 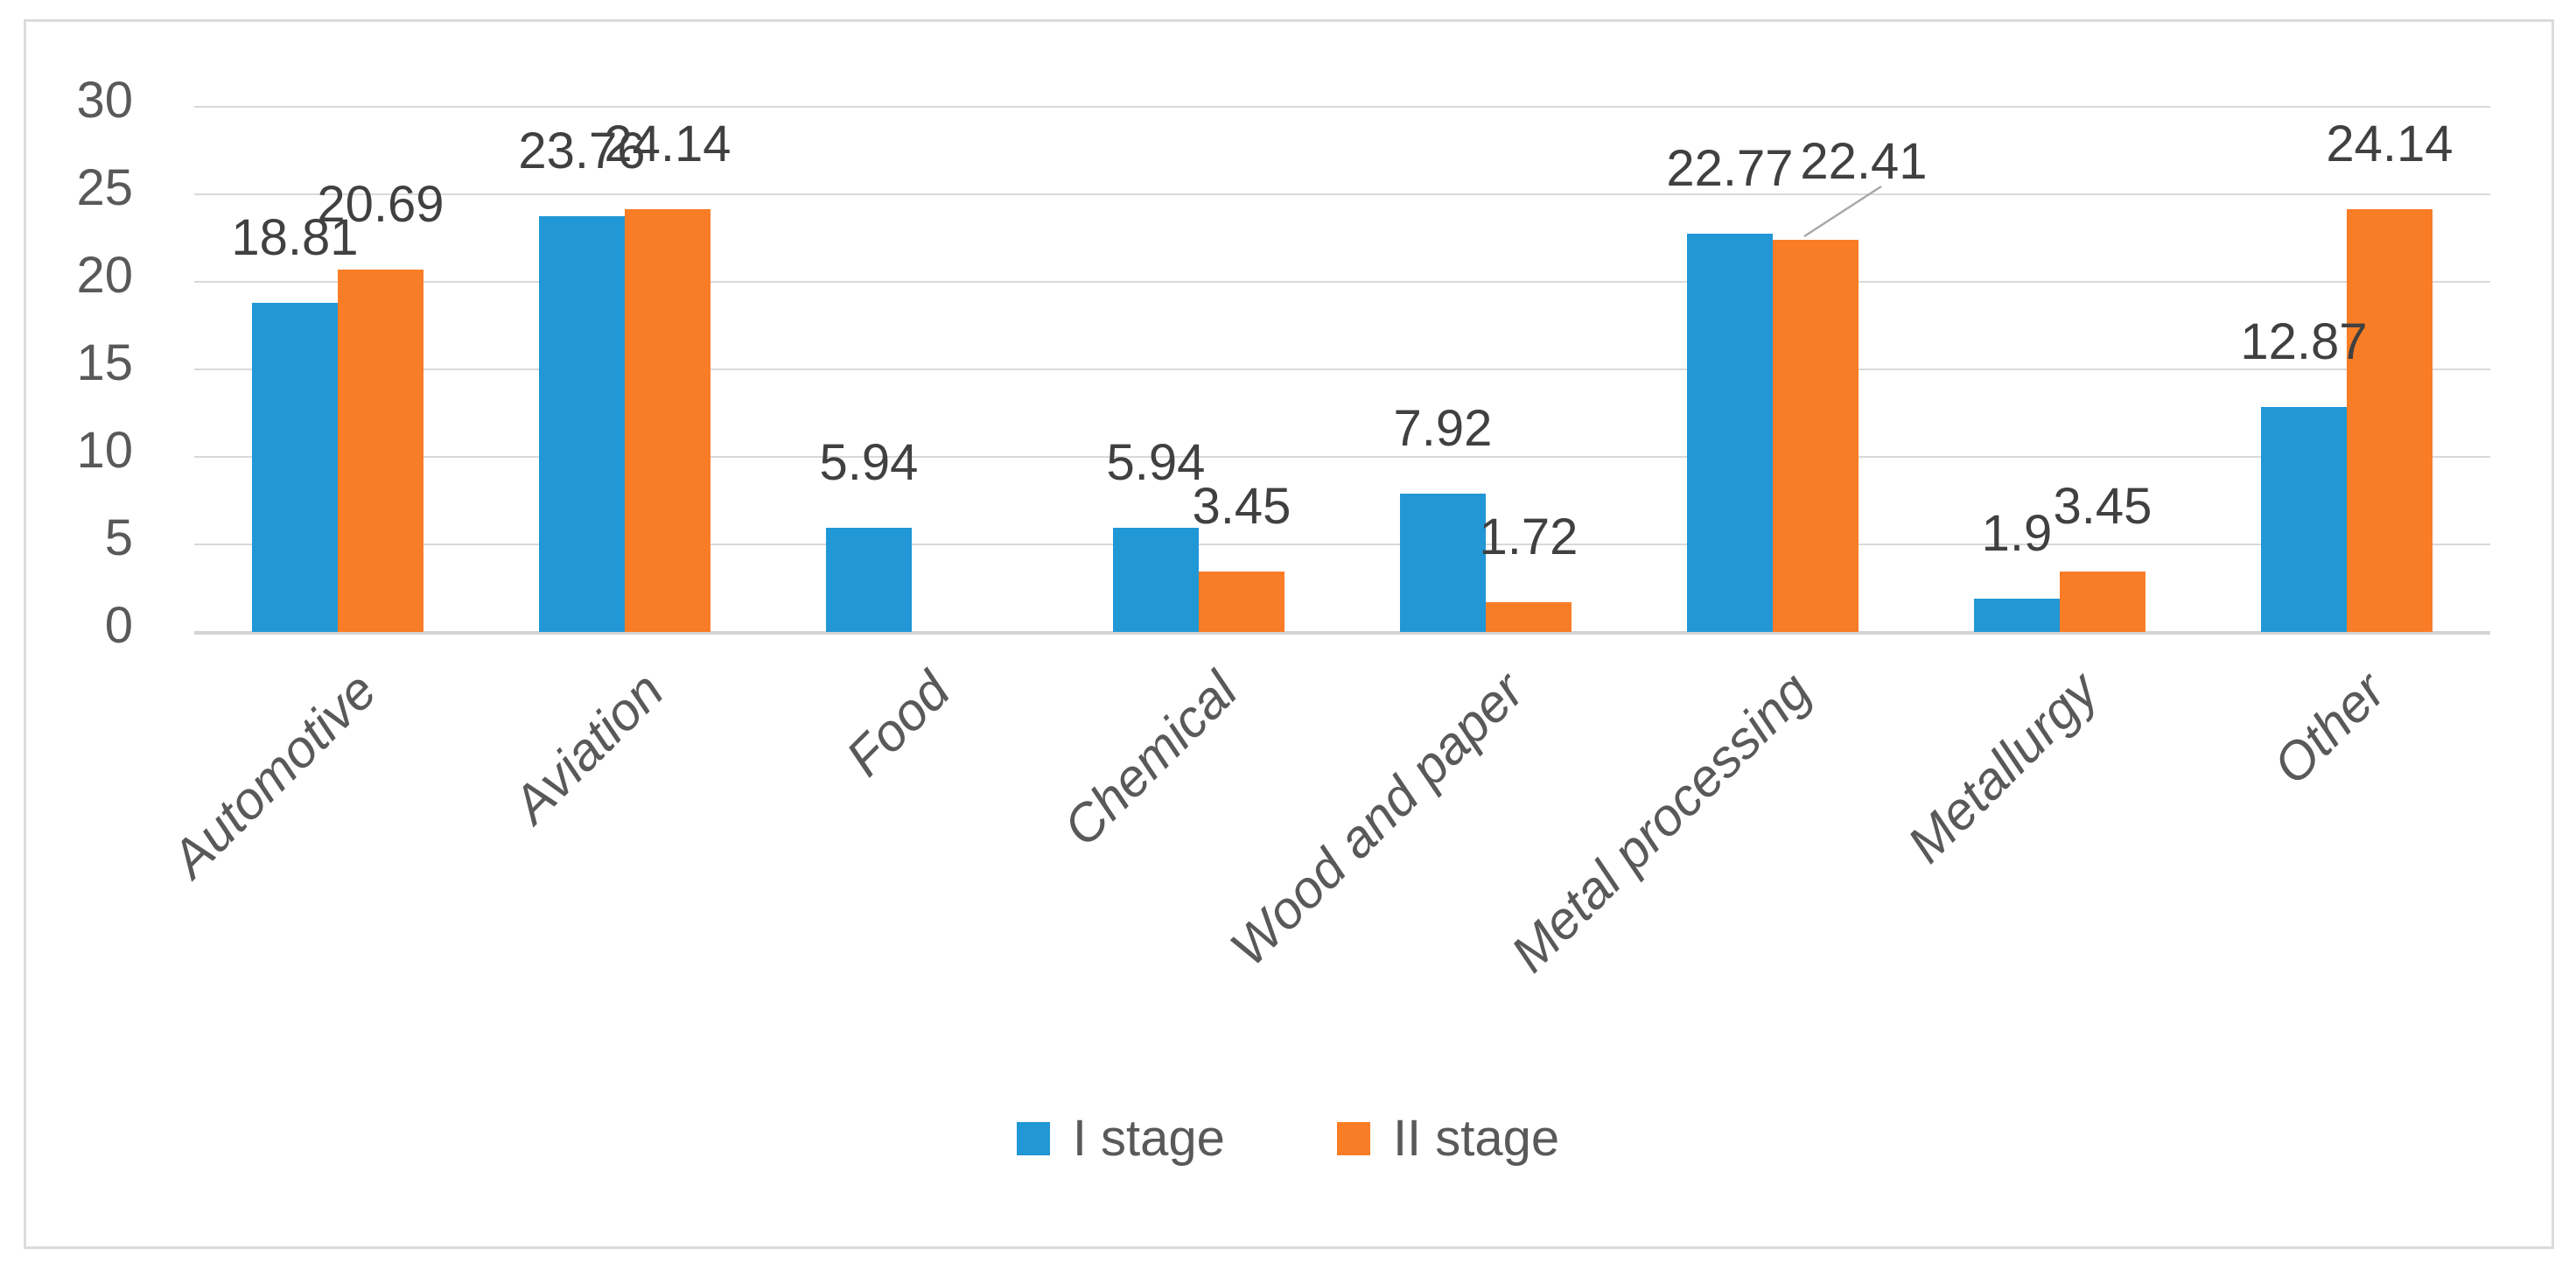 What do you see at coordinates (1288, 1138) in the screenshot?
I see `chart-legend: I stage II stage` at bounding box center [1288, 1138].